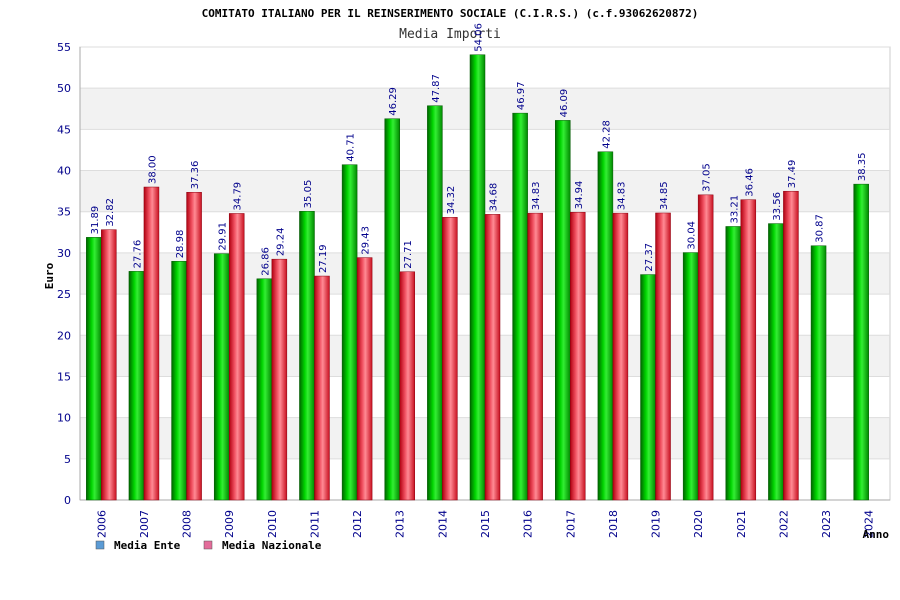  I want to click on x-tick-label: 2023, so click(826, 524).